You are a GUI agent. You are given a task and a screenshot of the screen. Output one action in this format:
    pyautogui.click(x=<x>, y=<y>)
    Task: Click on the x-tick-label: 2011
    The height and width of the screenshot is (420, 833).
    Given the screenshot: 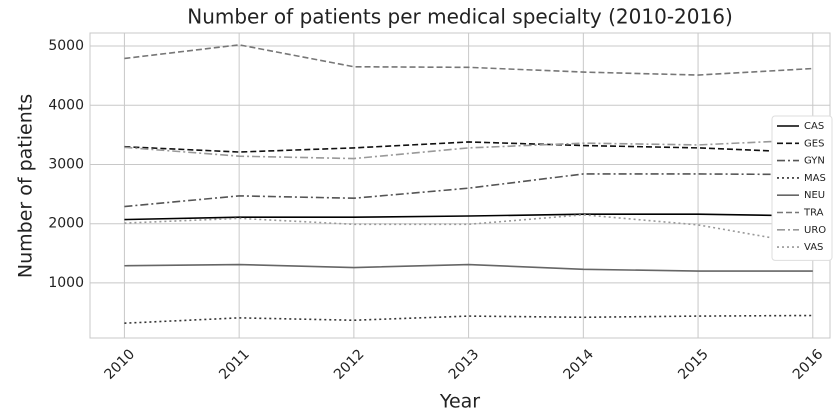 What is the action you would take?
    pyautogui.click(x=234, y=364)
    